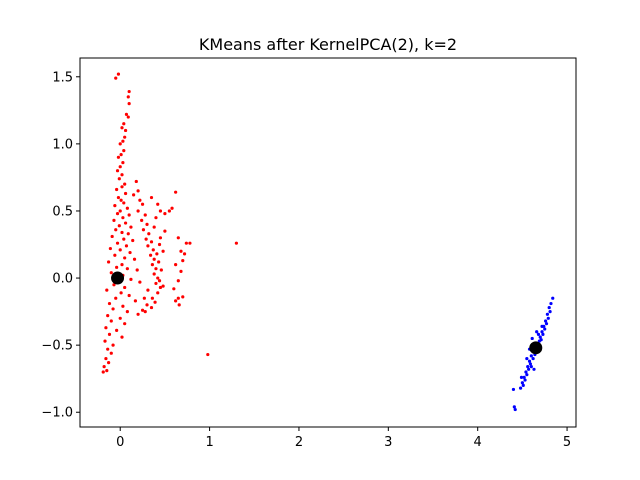  I want to click on chart-title: KMeans after KernelPCA(2), k=2, so click(328, 44).